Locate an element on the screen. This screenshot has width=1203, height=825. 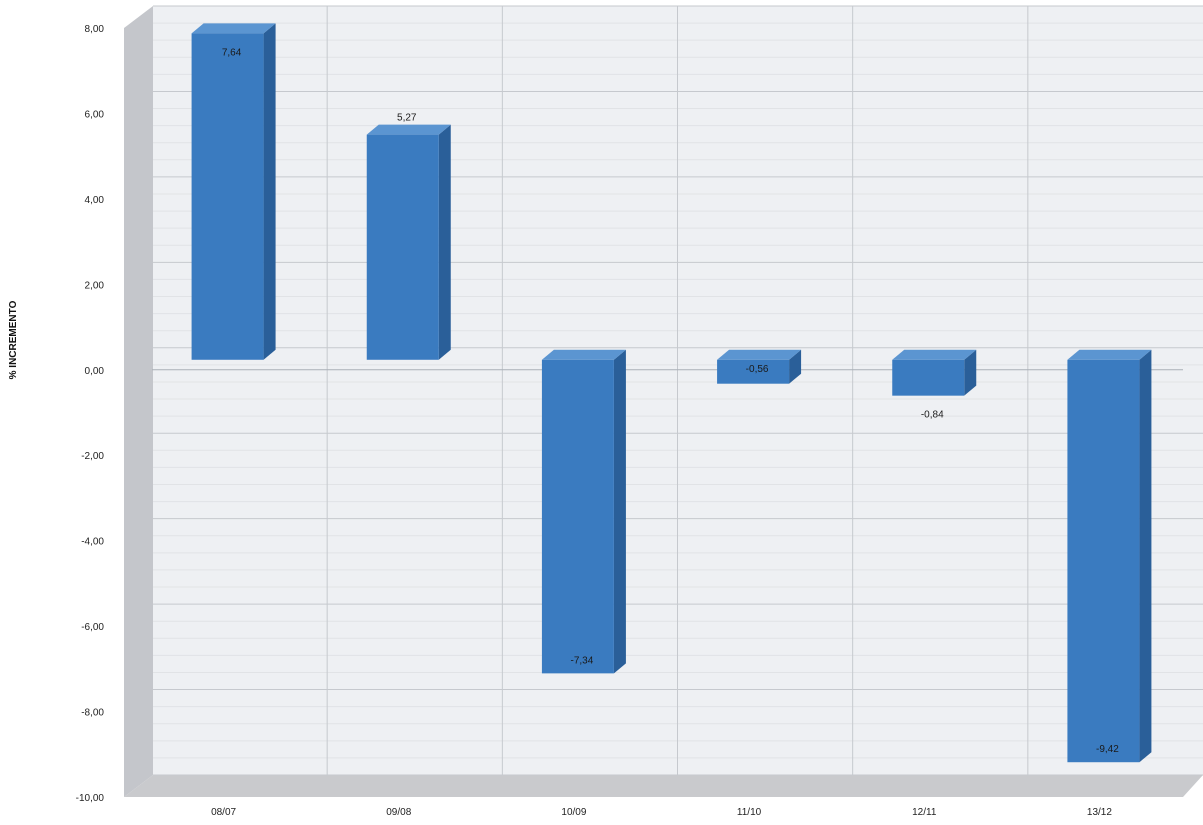
y-tick-label: 4,00 is located at coordinates (95, 200).